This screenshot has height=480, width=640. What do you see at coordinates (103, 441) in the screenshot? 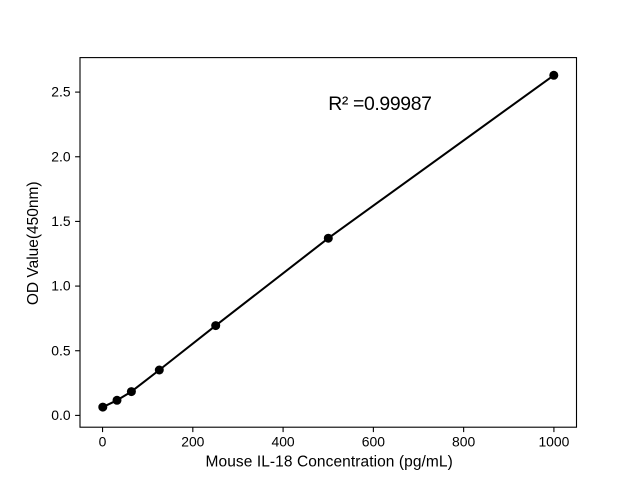
I see `svg-text: 0` at bounding box center [103, 441].